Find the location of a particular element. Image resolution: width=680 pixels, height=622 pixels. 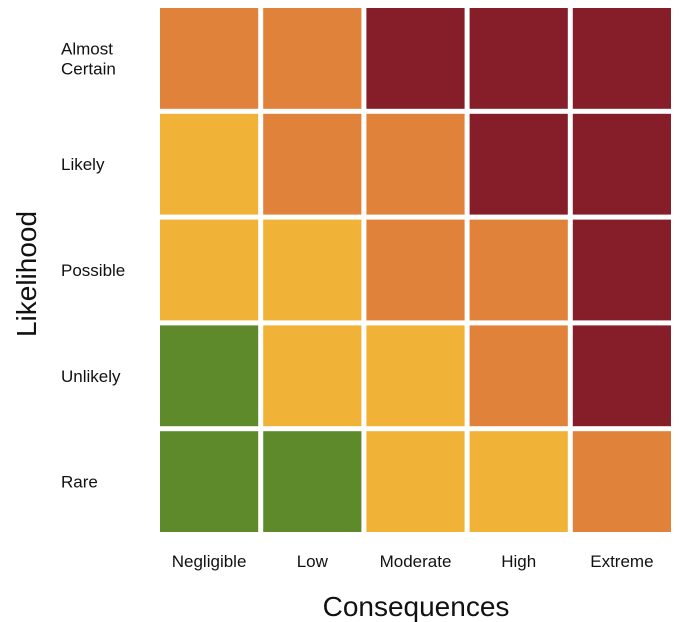

x-tick-label-low: Low is located at coordinates (313, 561).